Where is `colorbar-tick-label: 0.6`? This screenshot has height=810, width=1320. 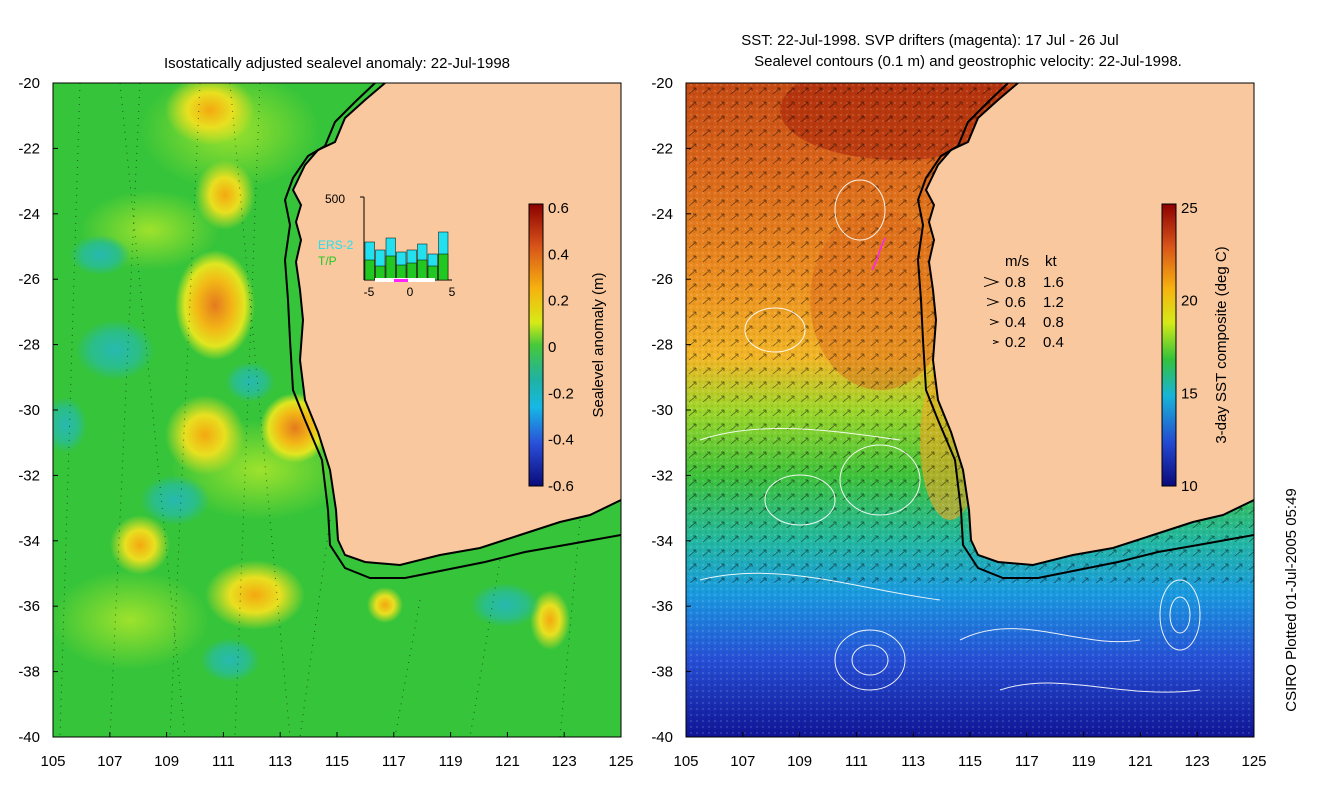
colorbar-tick-label: 0.6 is located at coordinates (558, 208).